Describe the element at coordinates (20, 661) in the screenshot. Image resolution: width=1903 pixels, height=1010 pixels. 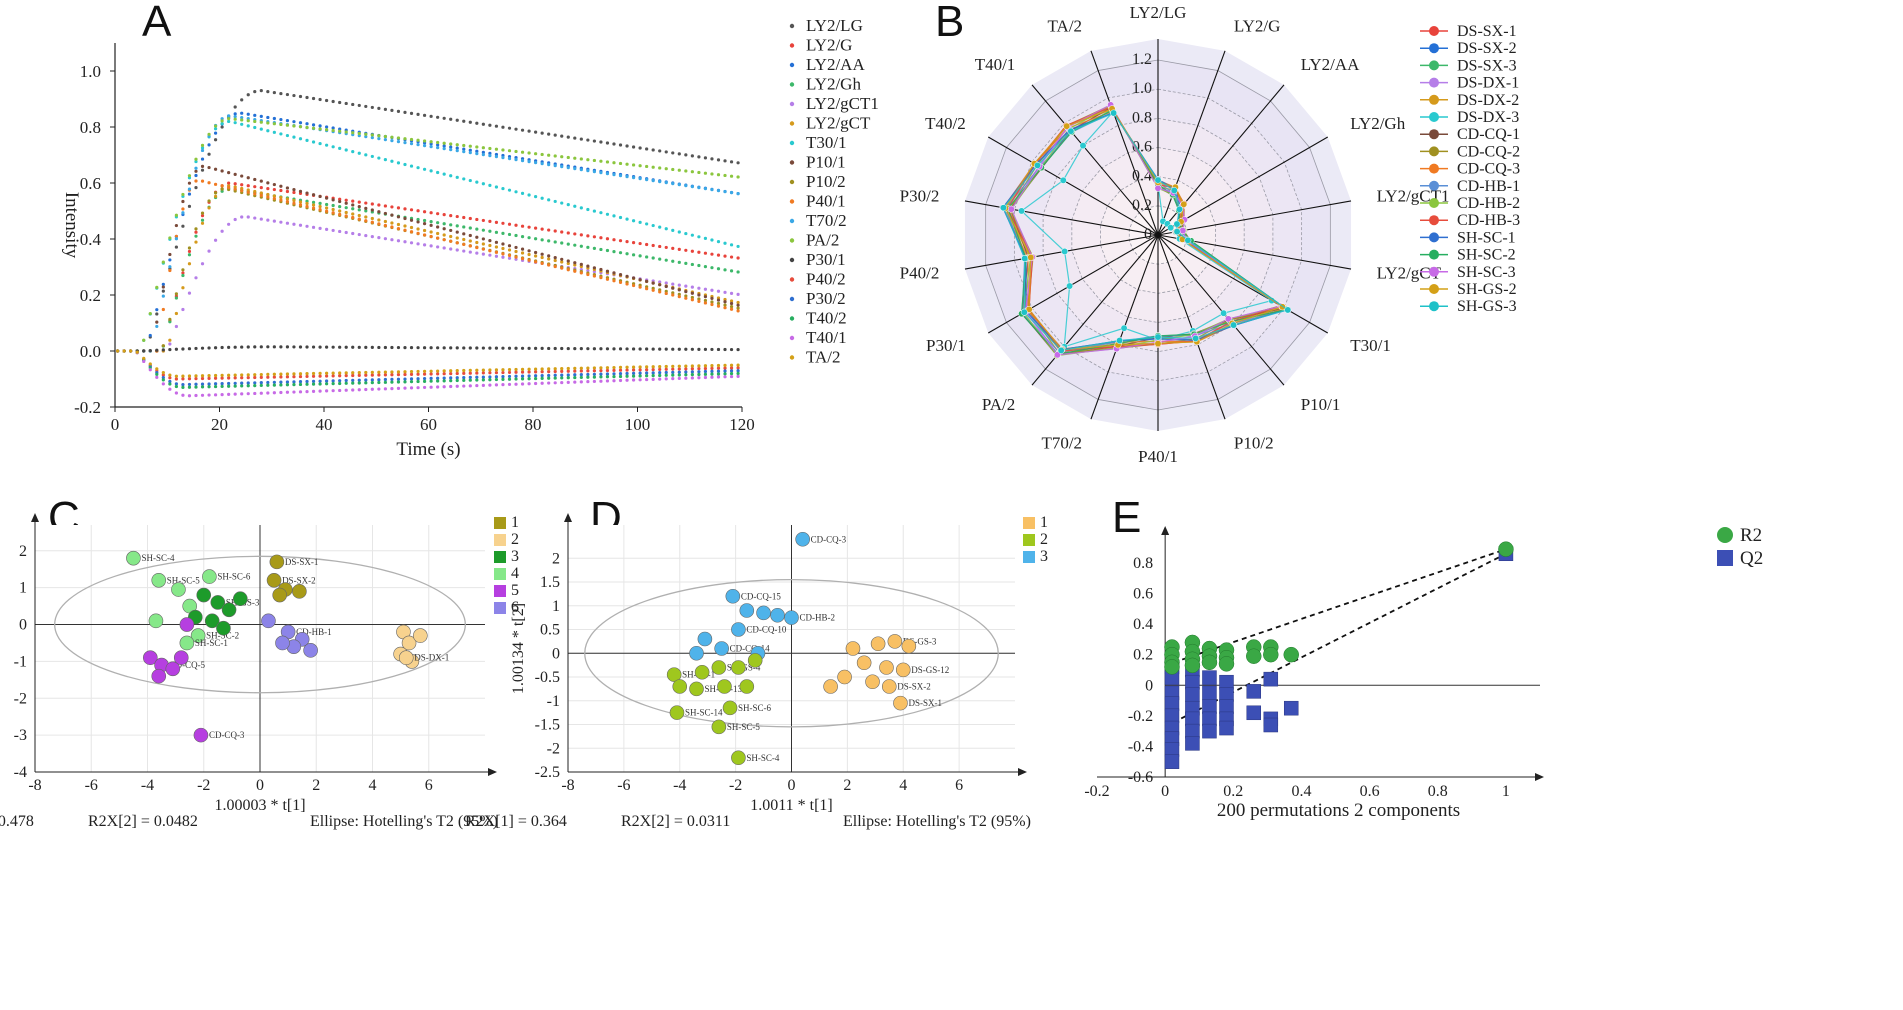
I see `y-tick-label: -1` at that location.